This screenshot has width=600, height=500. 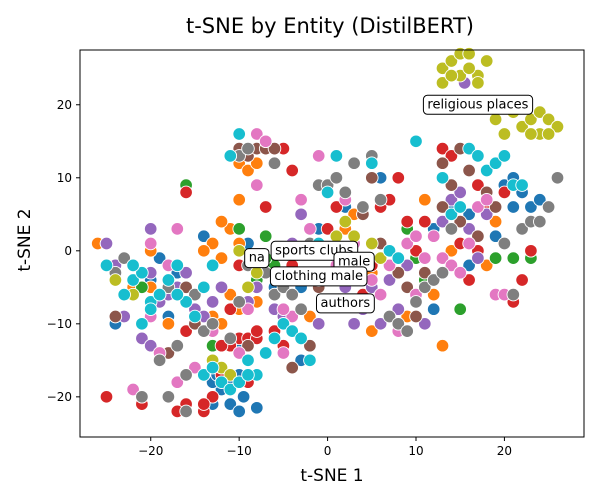 I want to click on y-axis-label: t-SNE 2, so click(x=25, y=239).